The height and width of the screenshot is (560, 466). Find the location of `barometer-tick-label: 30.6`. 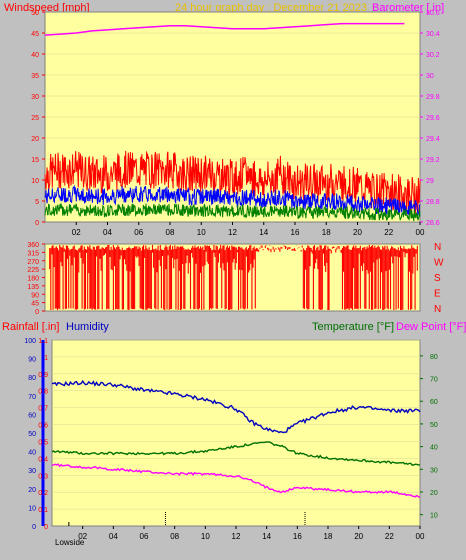

barometer-tick-label: 30.6 is located at coordinates (433, 13).